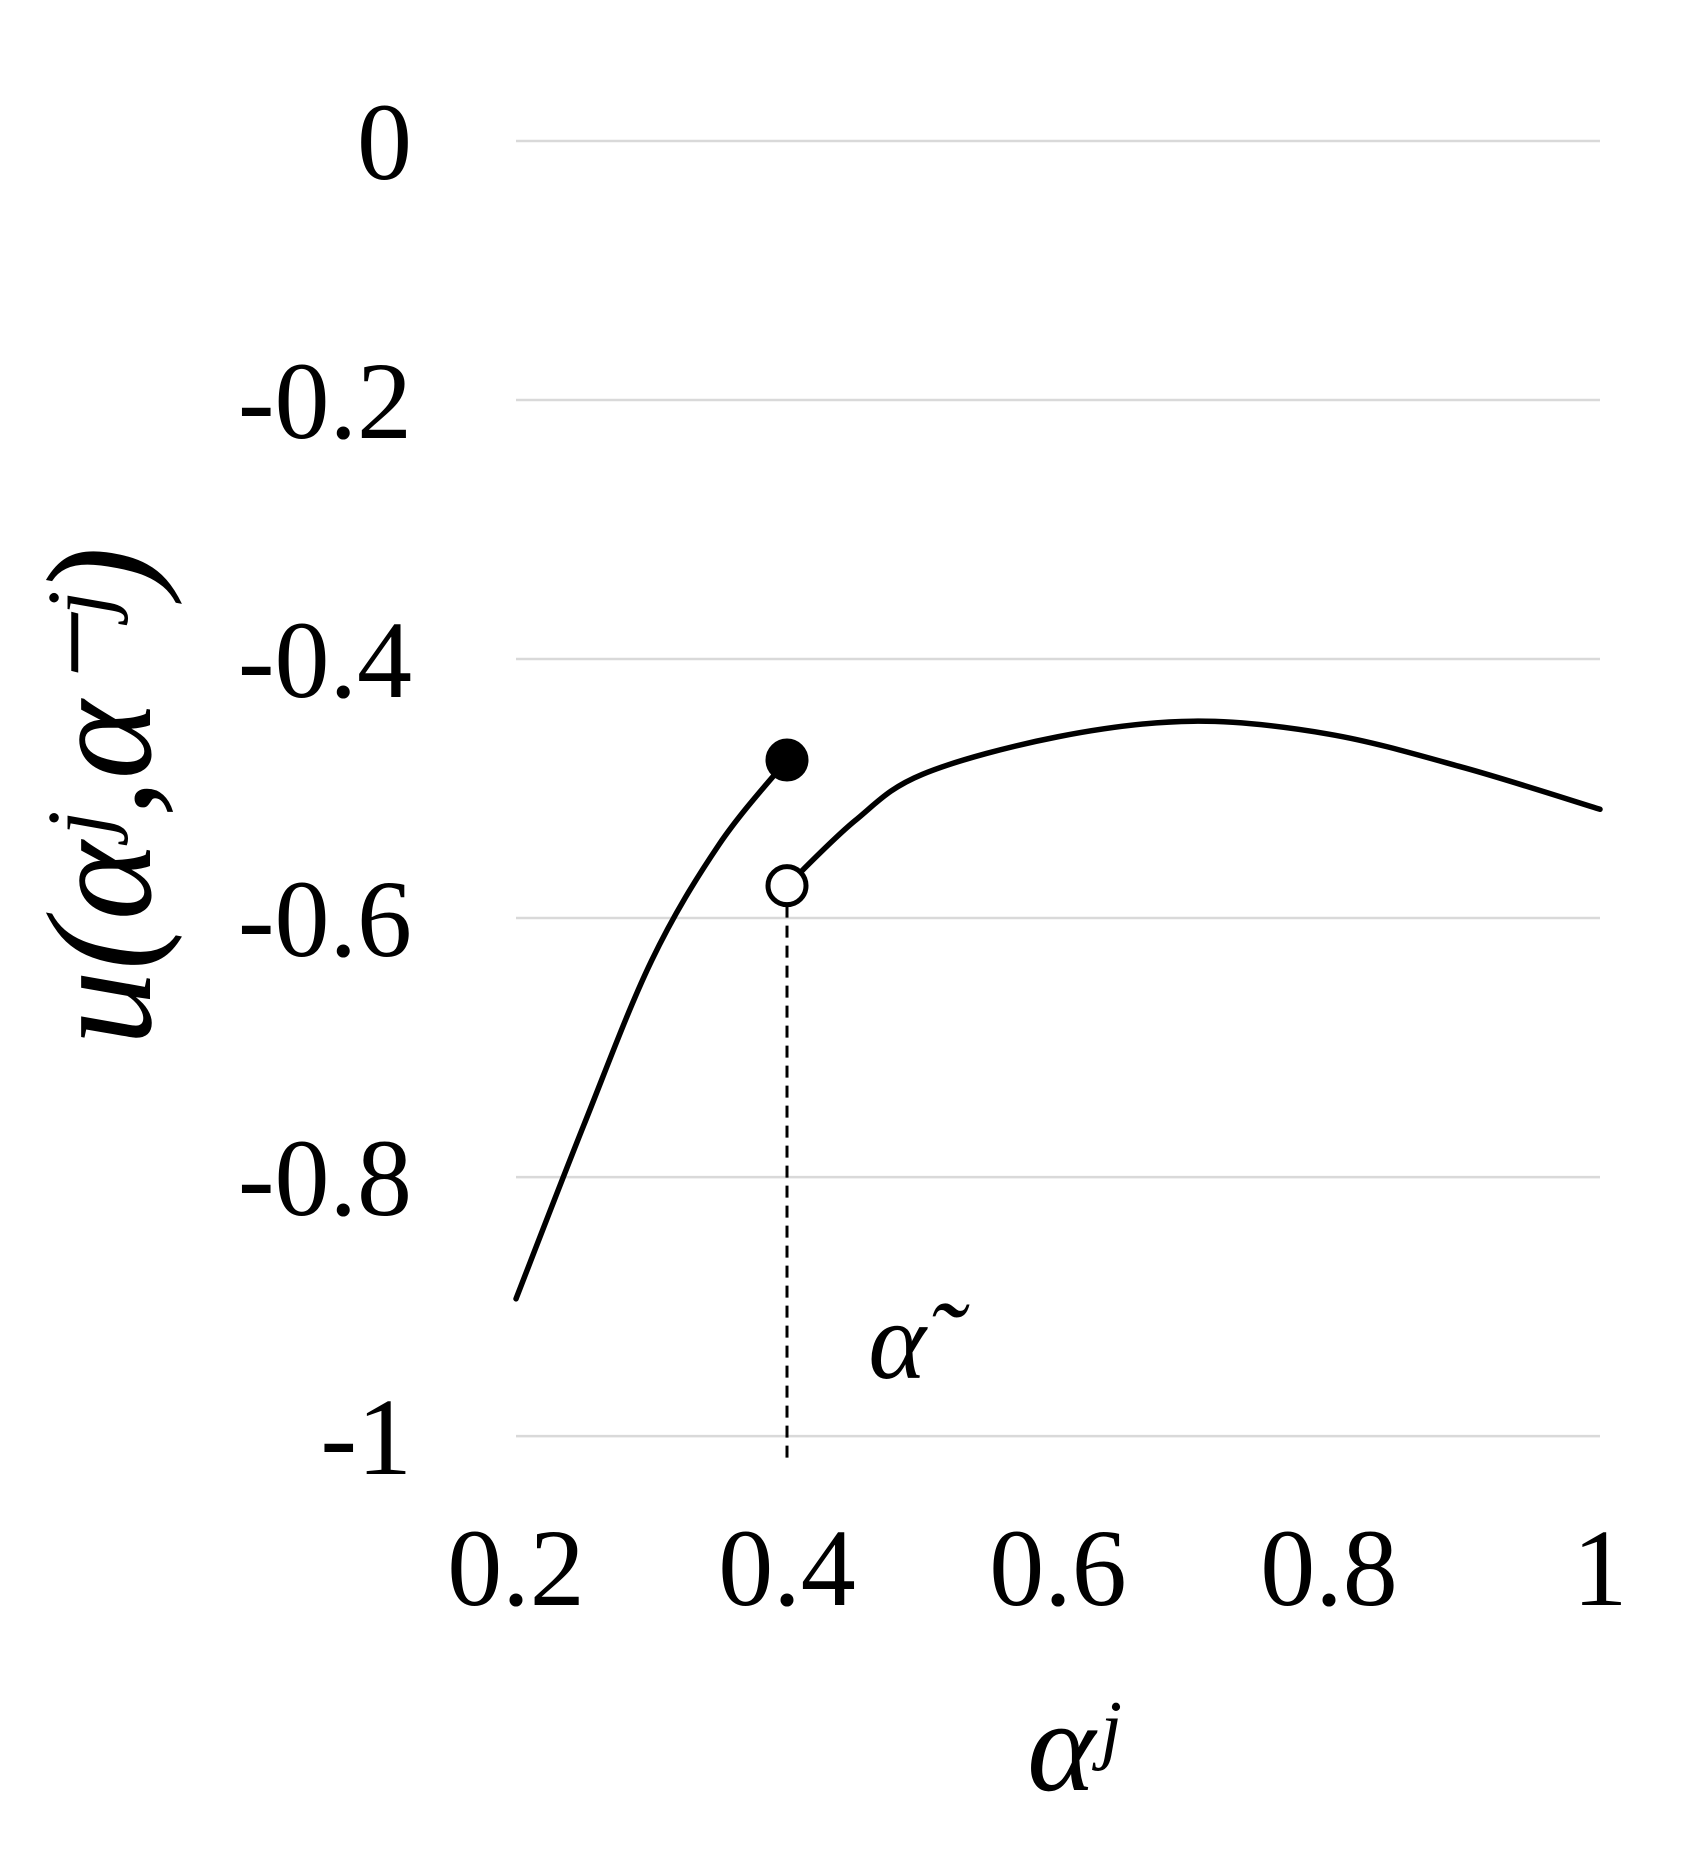 Image resolution: width=1688 pixels, height=1850 pixels. What do you see at coordinates (787, 1568) in the screenshot?
I see `x-tick-label: 0.4` at bounding box center [787, 1568].